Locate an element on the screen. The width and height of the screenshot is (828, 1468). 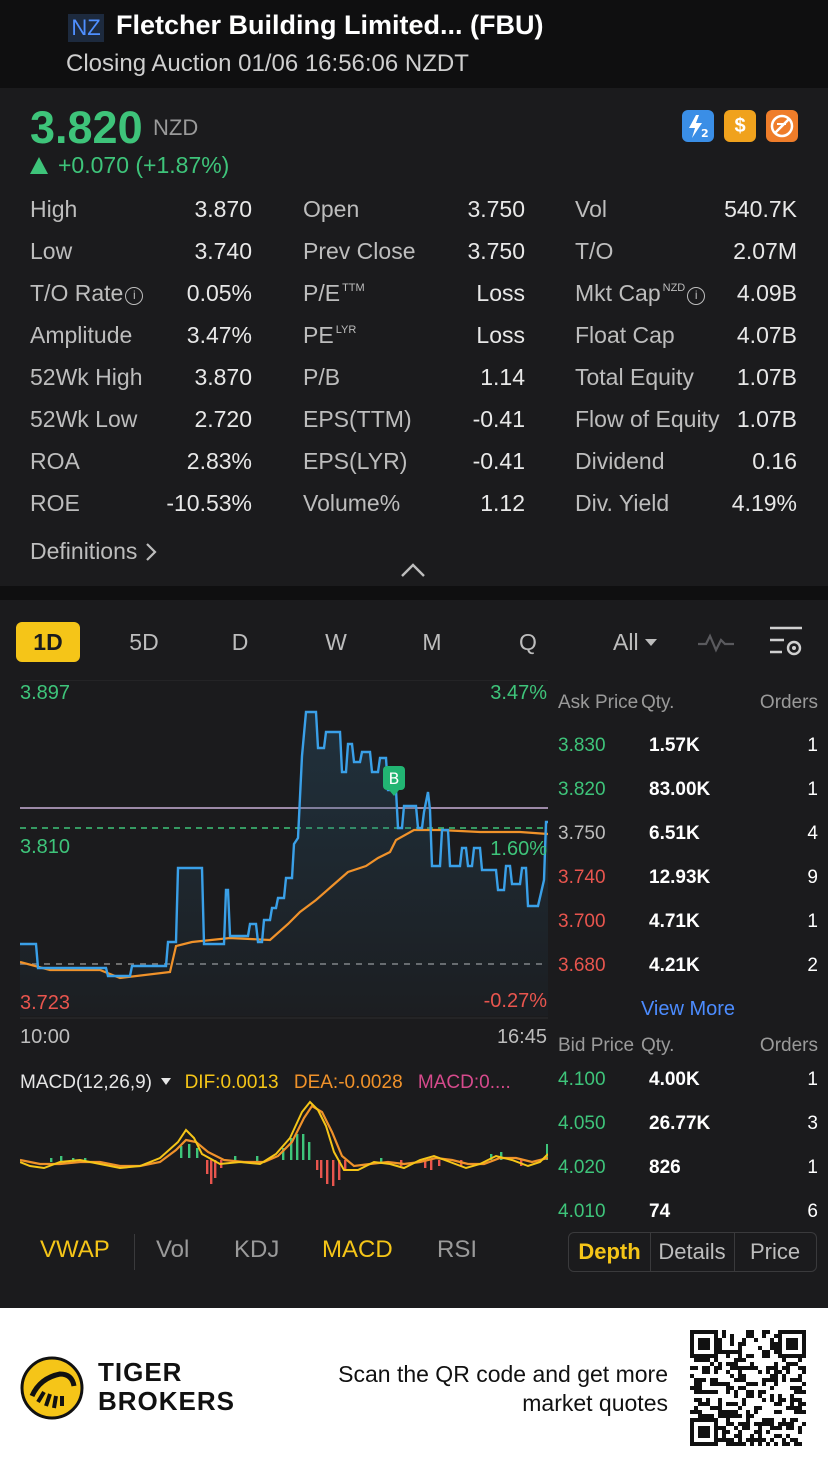
tab-d: D is located at coordinates (240, 642).